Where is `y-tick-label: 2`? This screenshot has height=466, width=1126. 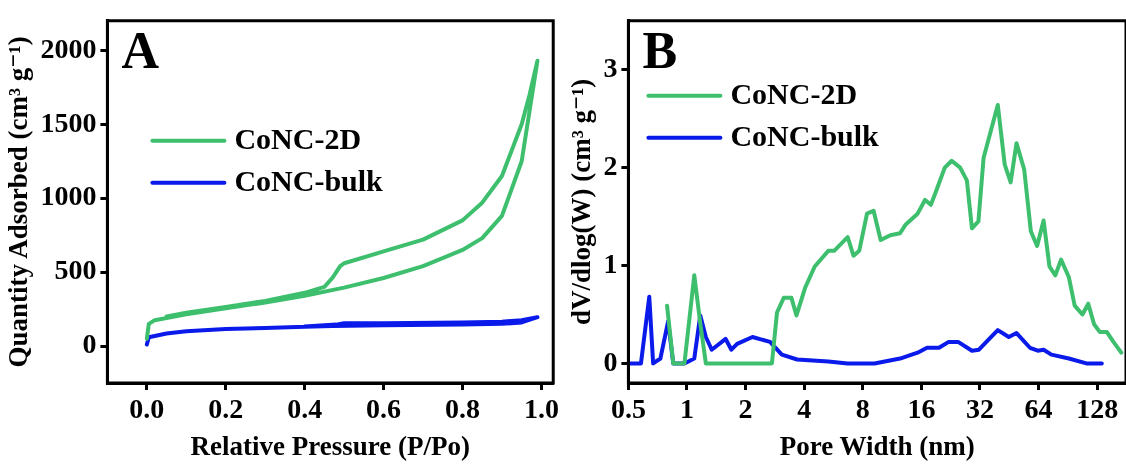 y-tick-label: 2 is located at coordinates (610, 165).